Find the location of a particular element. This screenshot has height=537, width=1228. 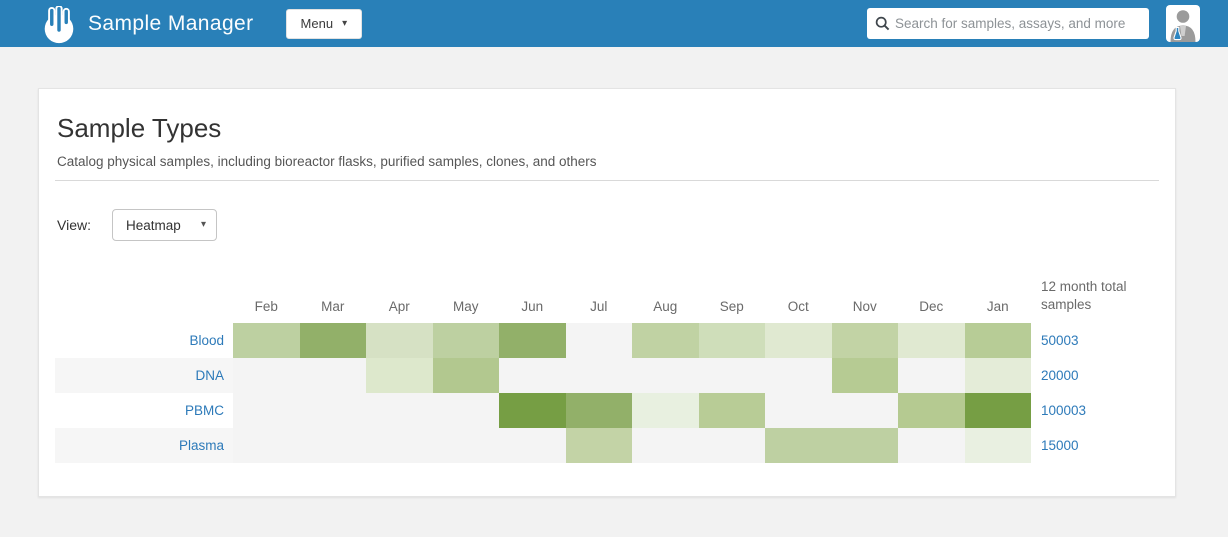

sample-type-cell: Blood is located at coordinates (144, 340).